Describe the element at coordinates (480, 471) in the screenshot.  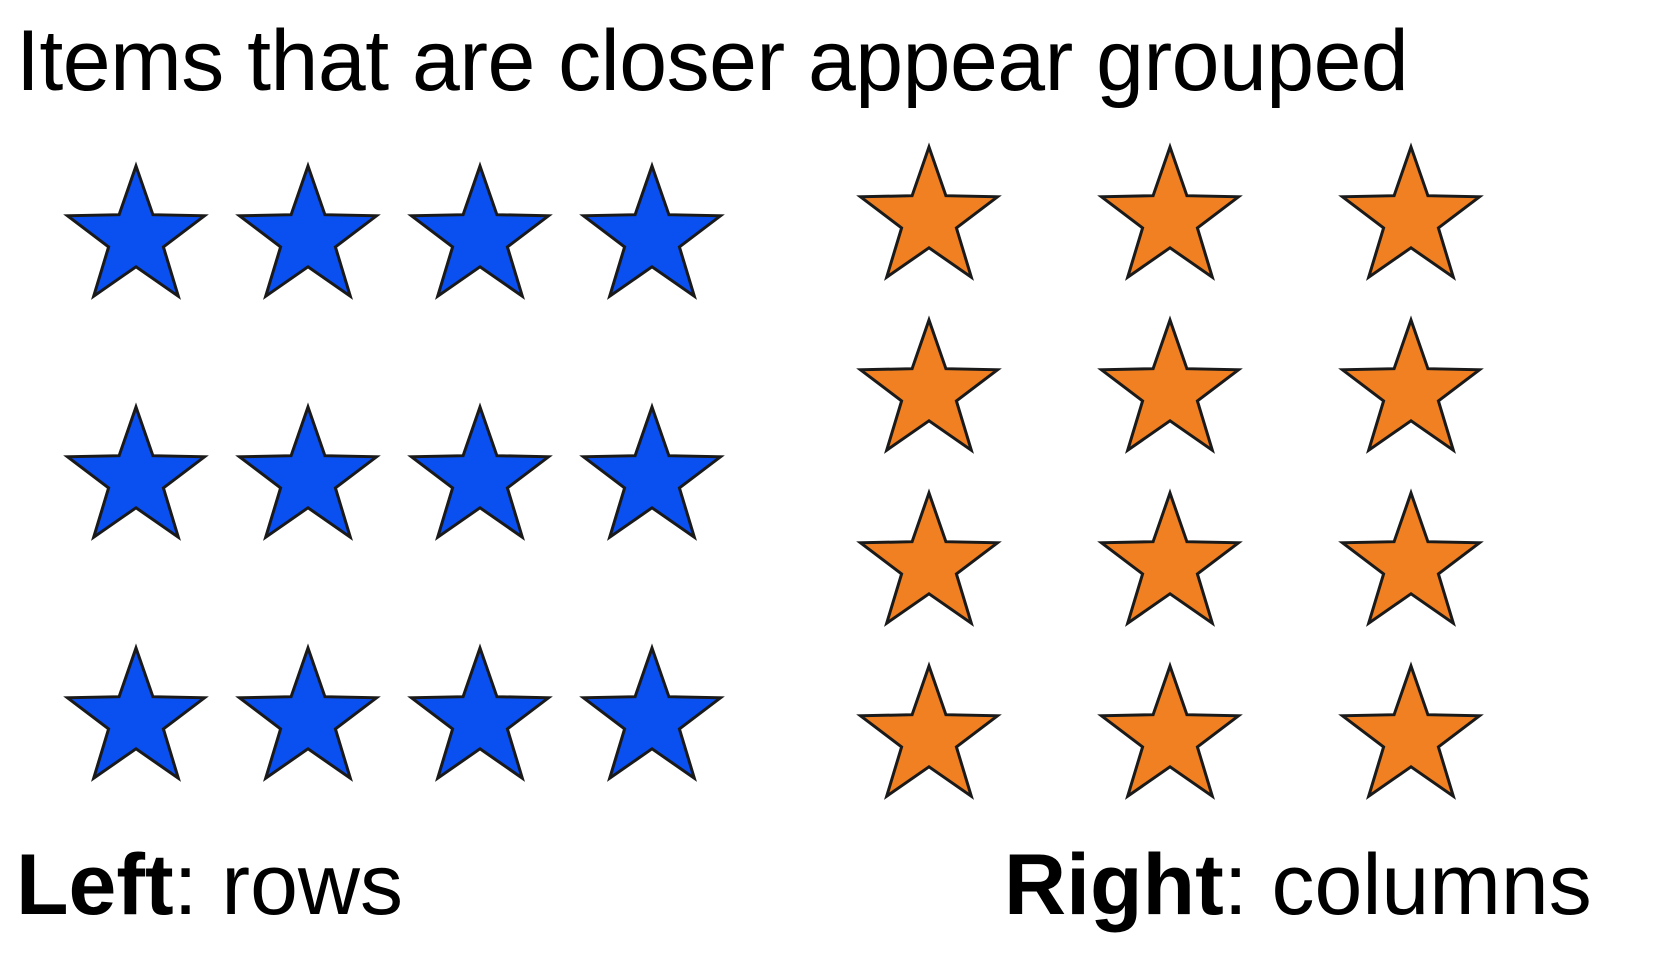
I see `left-star-icon-r2-c3` at that location.